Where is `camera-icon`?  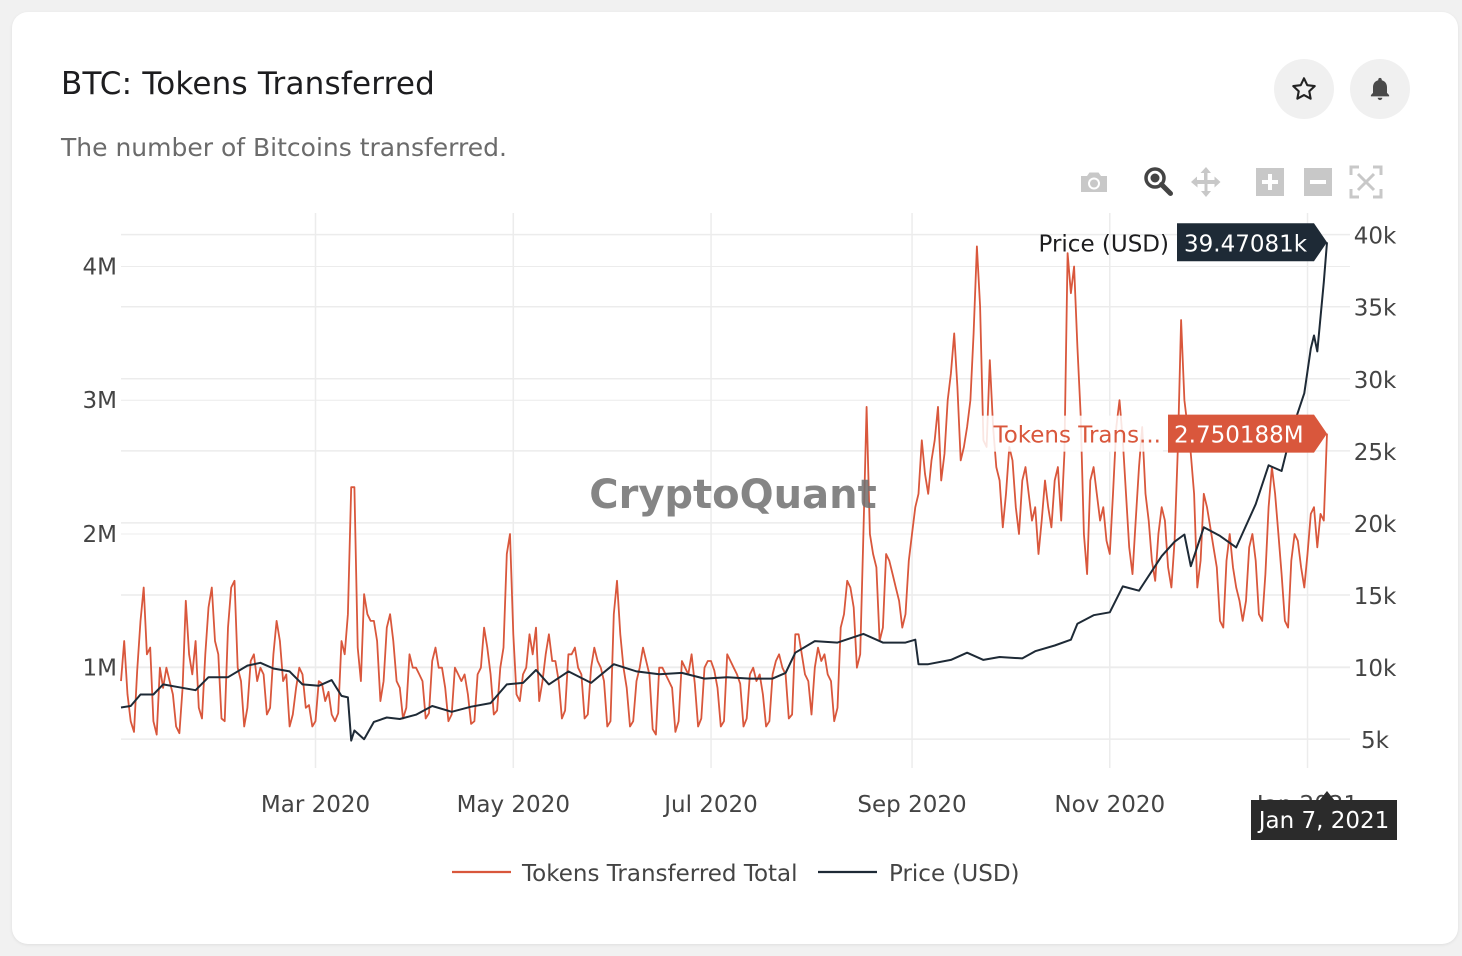
camera-icon is located at coordinates (1094, 182).